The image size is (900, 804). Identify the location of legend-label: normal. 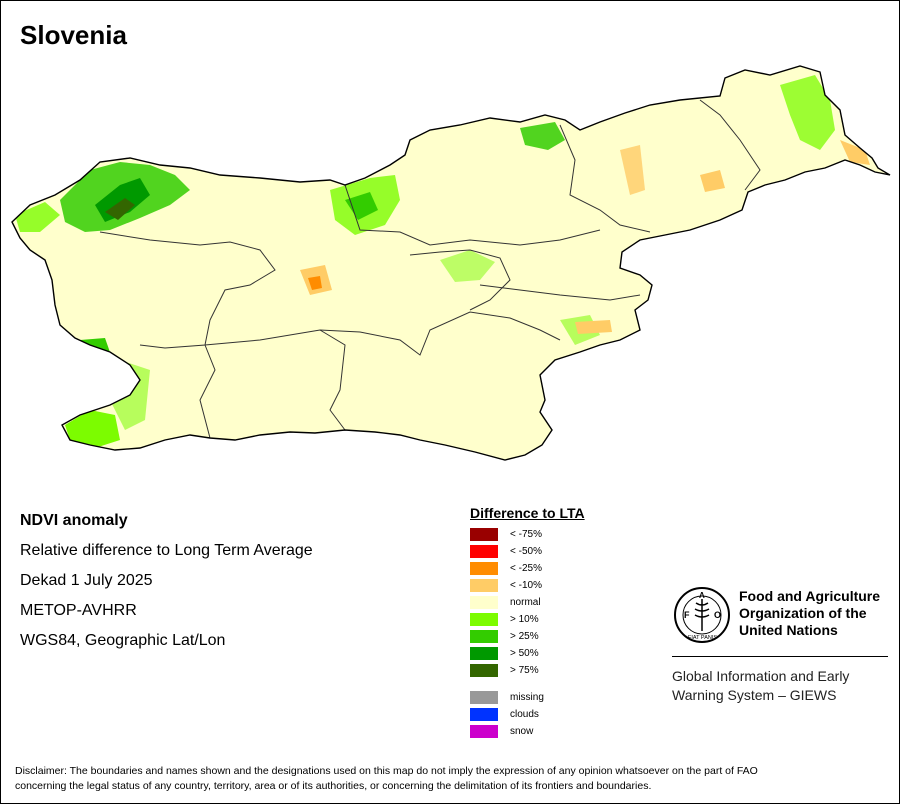
(525, 602).